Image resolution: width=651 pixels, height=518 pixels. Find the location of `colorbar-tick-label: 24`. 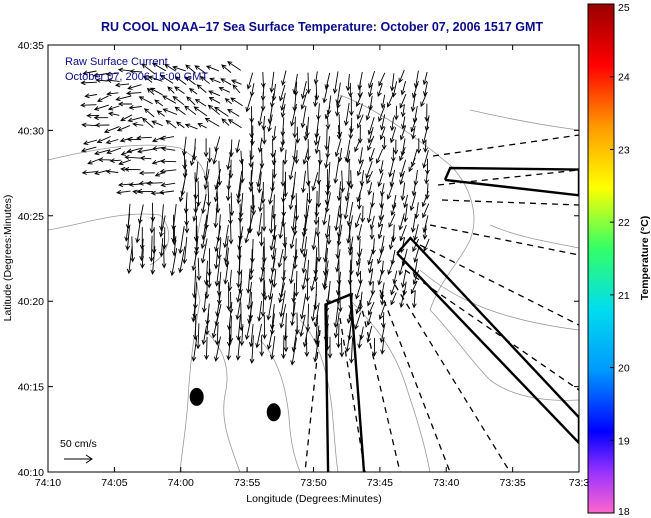

colorbar-tick-label: 24 is located at coordinates (624, 78).